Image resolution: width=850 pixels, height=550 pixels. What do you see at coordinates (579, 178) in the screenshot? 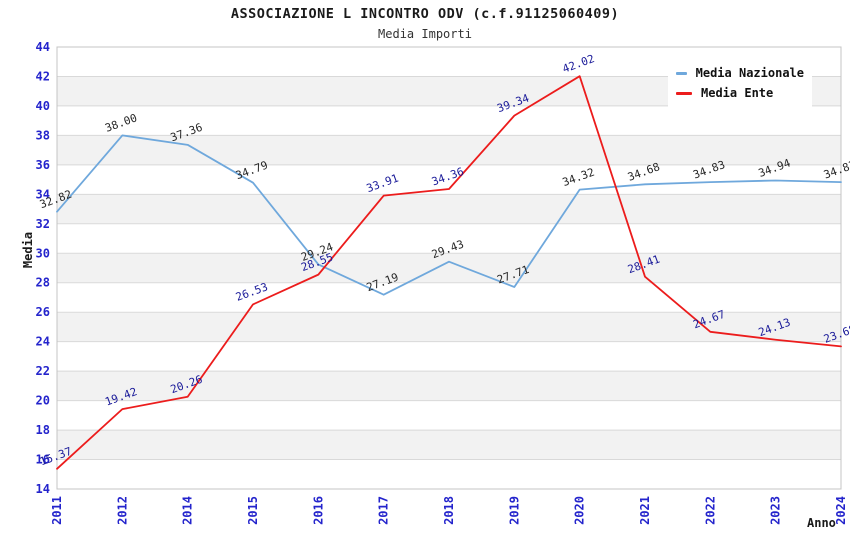
I see `data-label-media-nazionale: 34.32` at bounding box center [579, 178].